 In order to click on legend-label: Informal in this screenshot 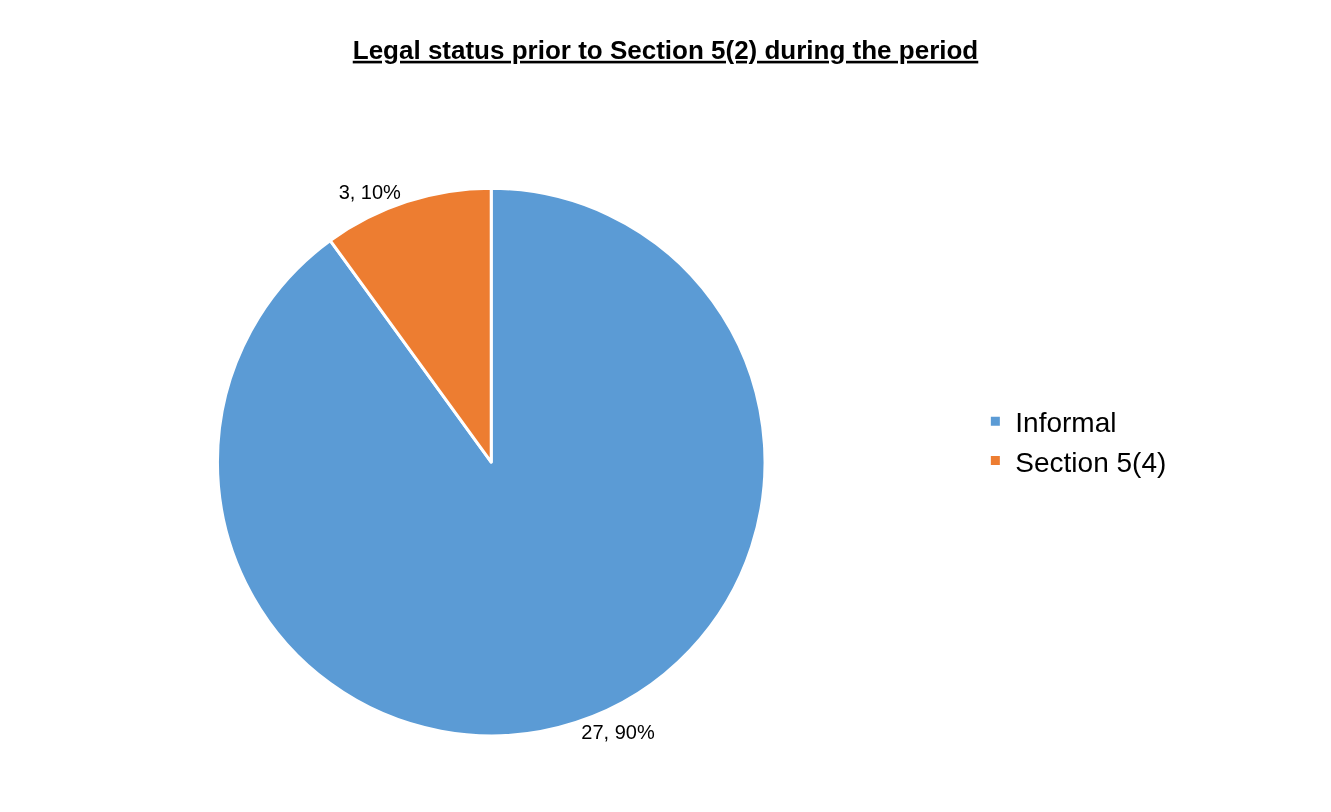, I will do `click(1066, 423)`.